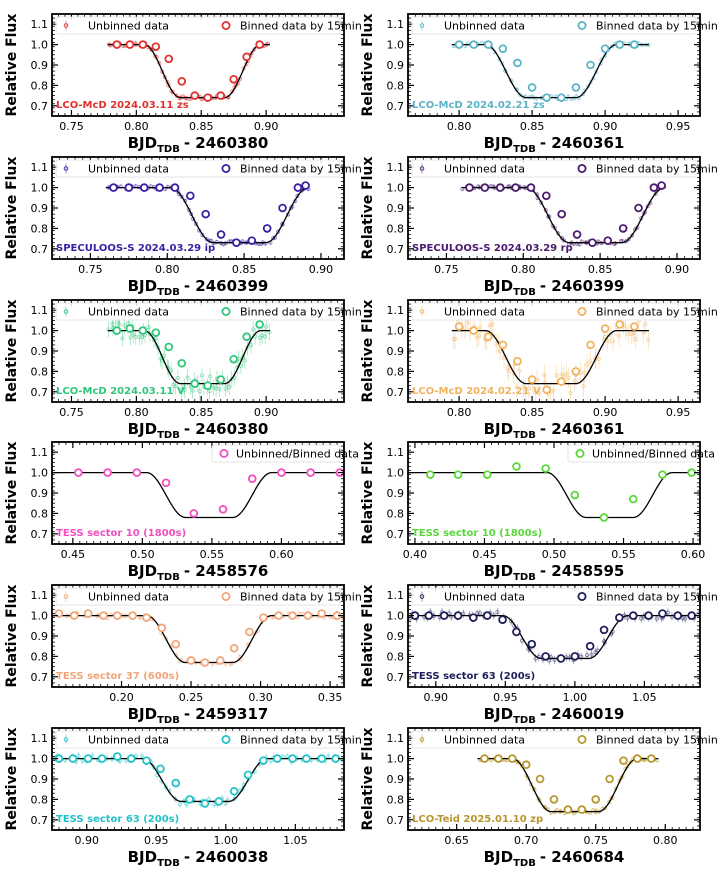 The image size is (720, 884). Describe the element at coordinates (198, 572) in the screenshot. I see `x-axis-label: BJDTDB - 2458576` at that location.